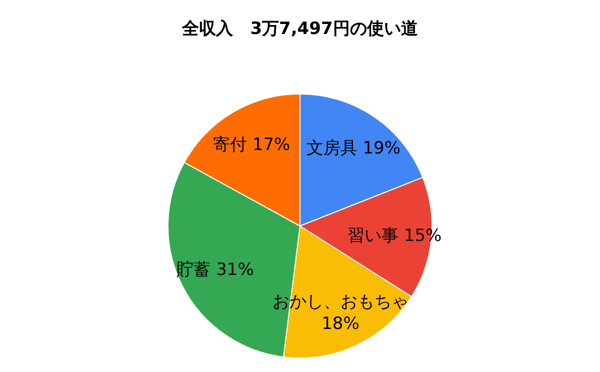  What do you see at coordinates (299, 29) in the screenshot?
I see `chart-title: 全収入 3万7,497円の使い道` at bounding box center [299, 29].